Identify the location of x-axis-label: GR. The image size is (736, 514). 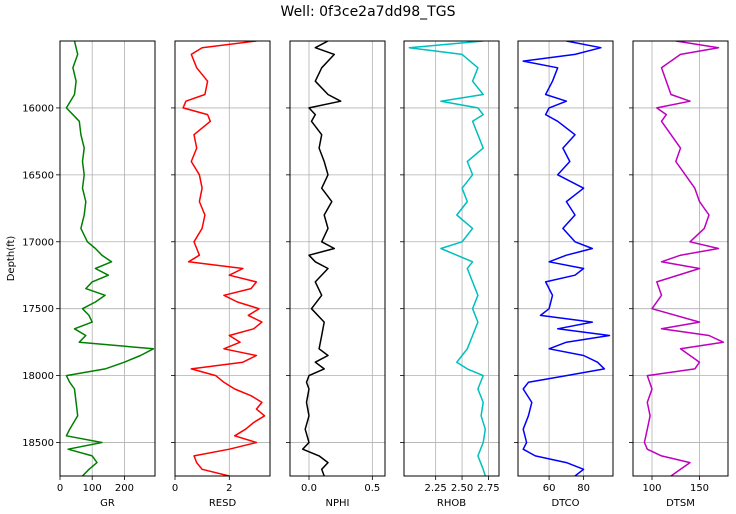
(107, 503).